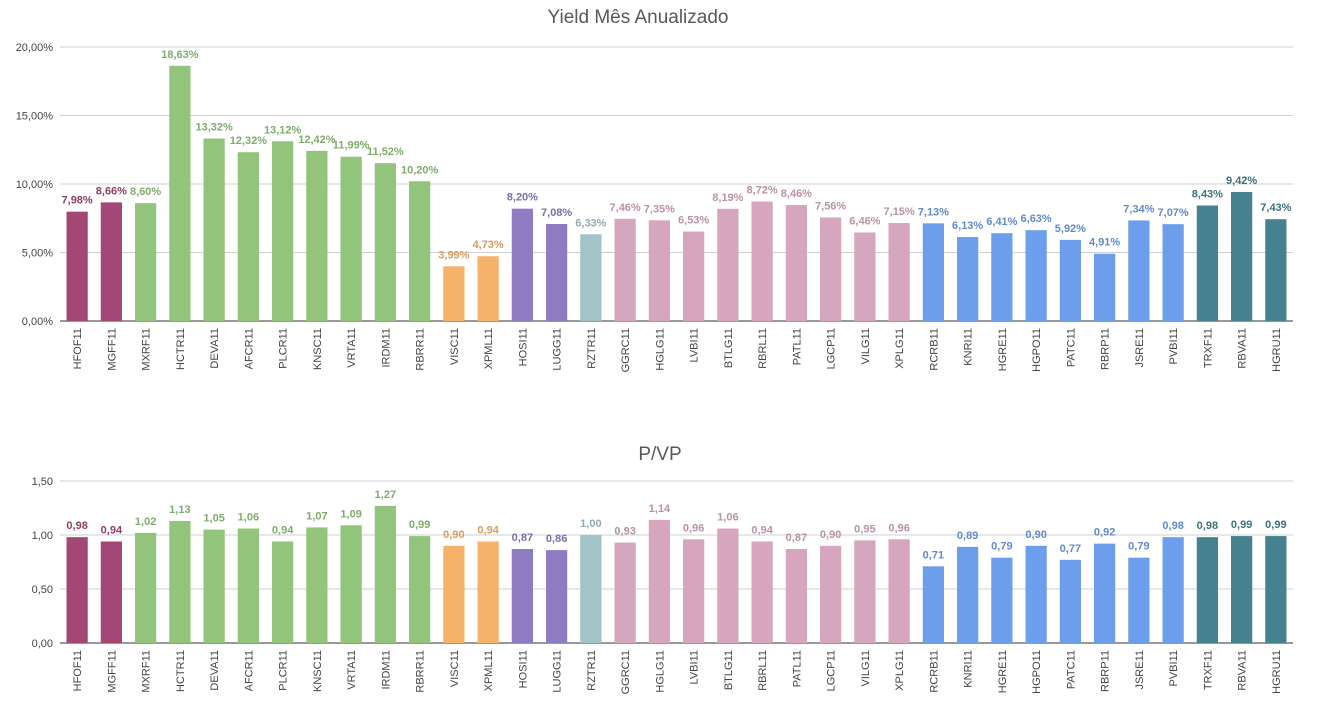 The image size is (1318, 704). I want to click on x-tick-label: RBRR11, so click(421, 671).